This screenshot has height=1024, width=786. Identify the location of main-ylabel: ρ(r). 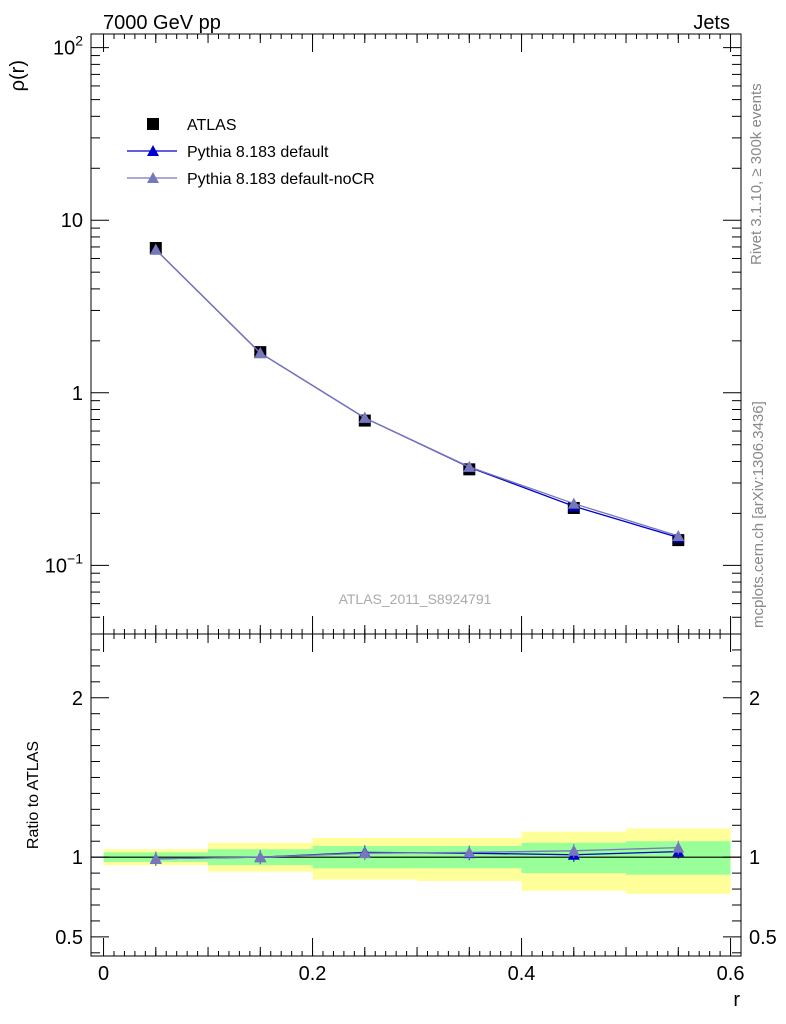
(18, 75).